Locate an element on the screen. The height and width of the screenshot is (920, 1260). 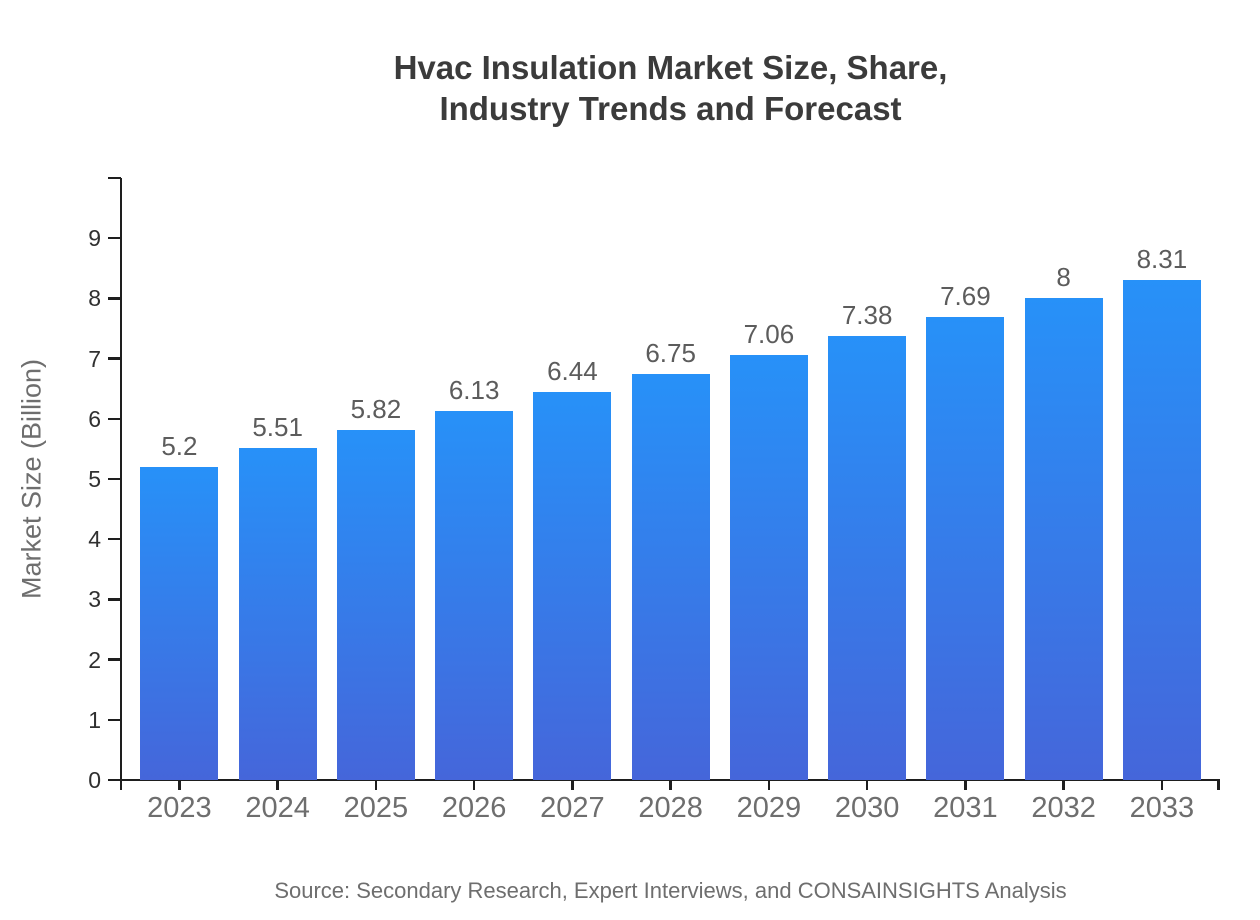
x-tick-label: 2027 is located at coordinates (572, 808).